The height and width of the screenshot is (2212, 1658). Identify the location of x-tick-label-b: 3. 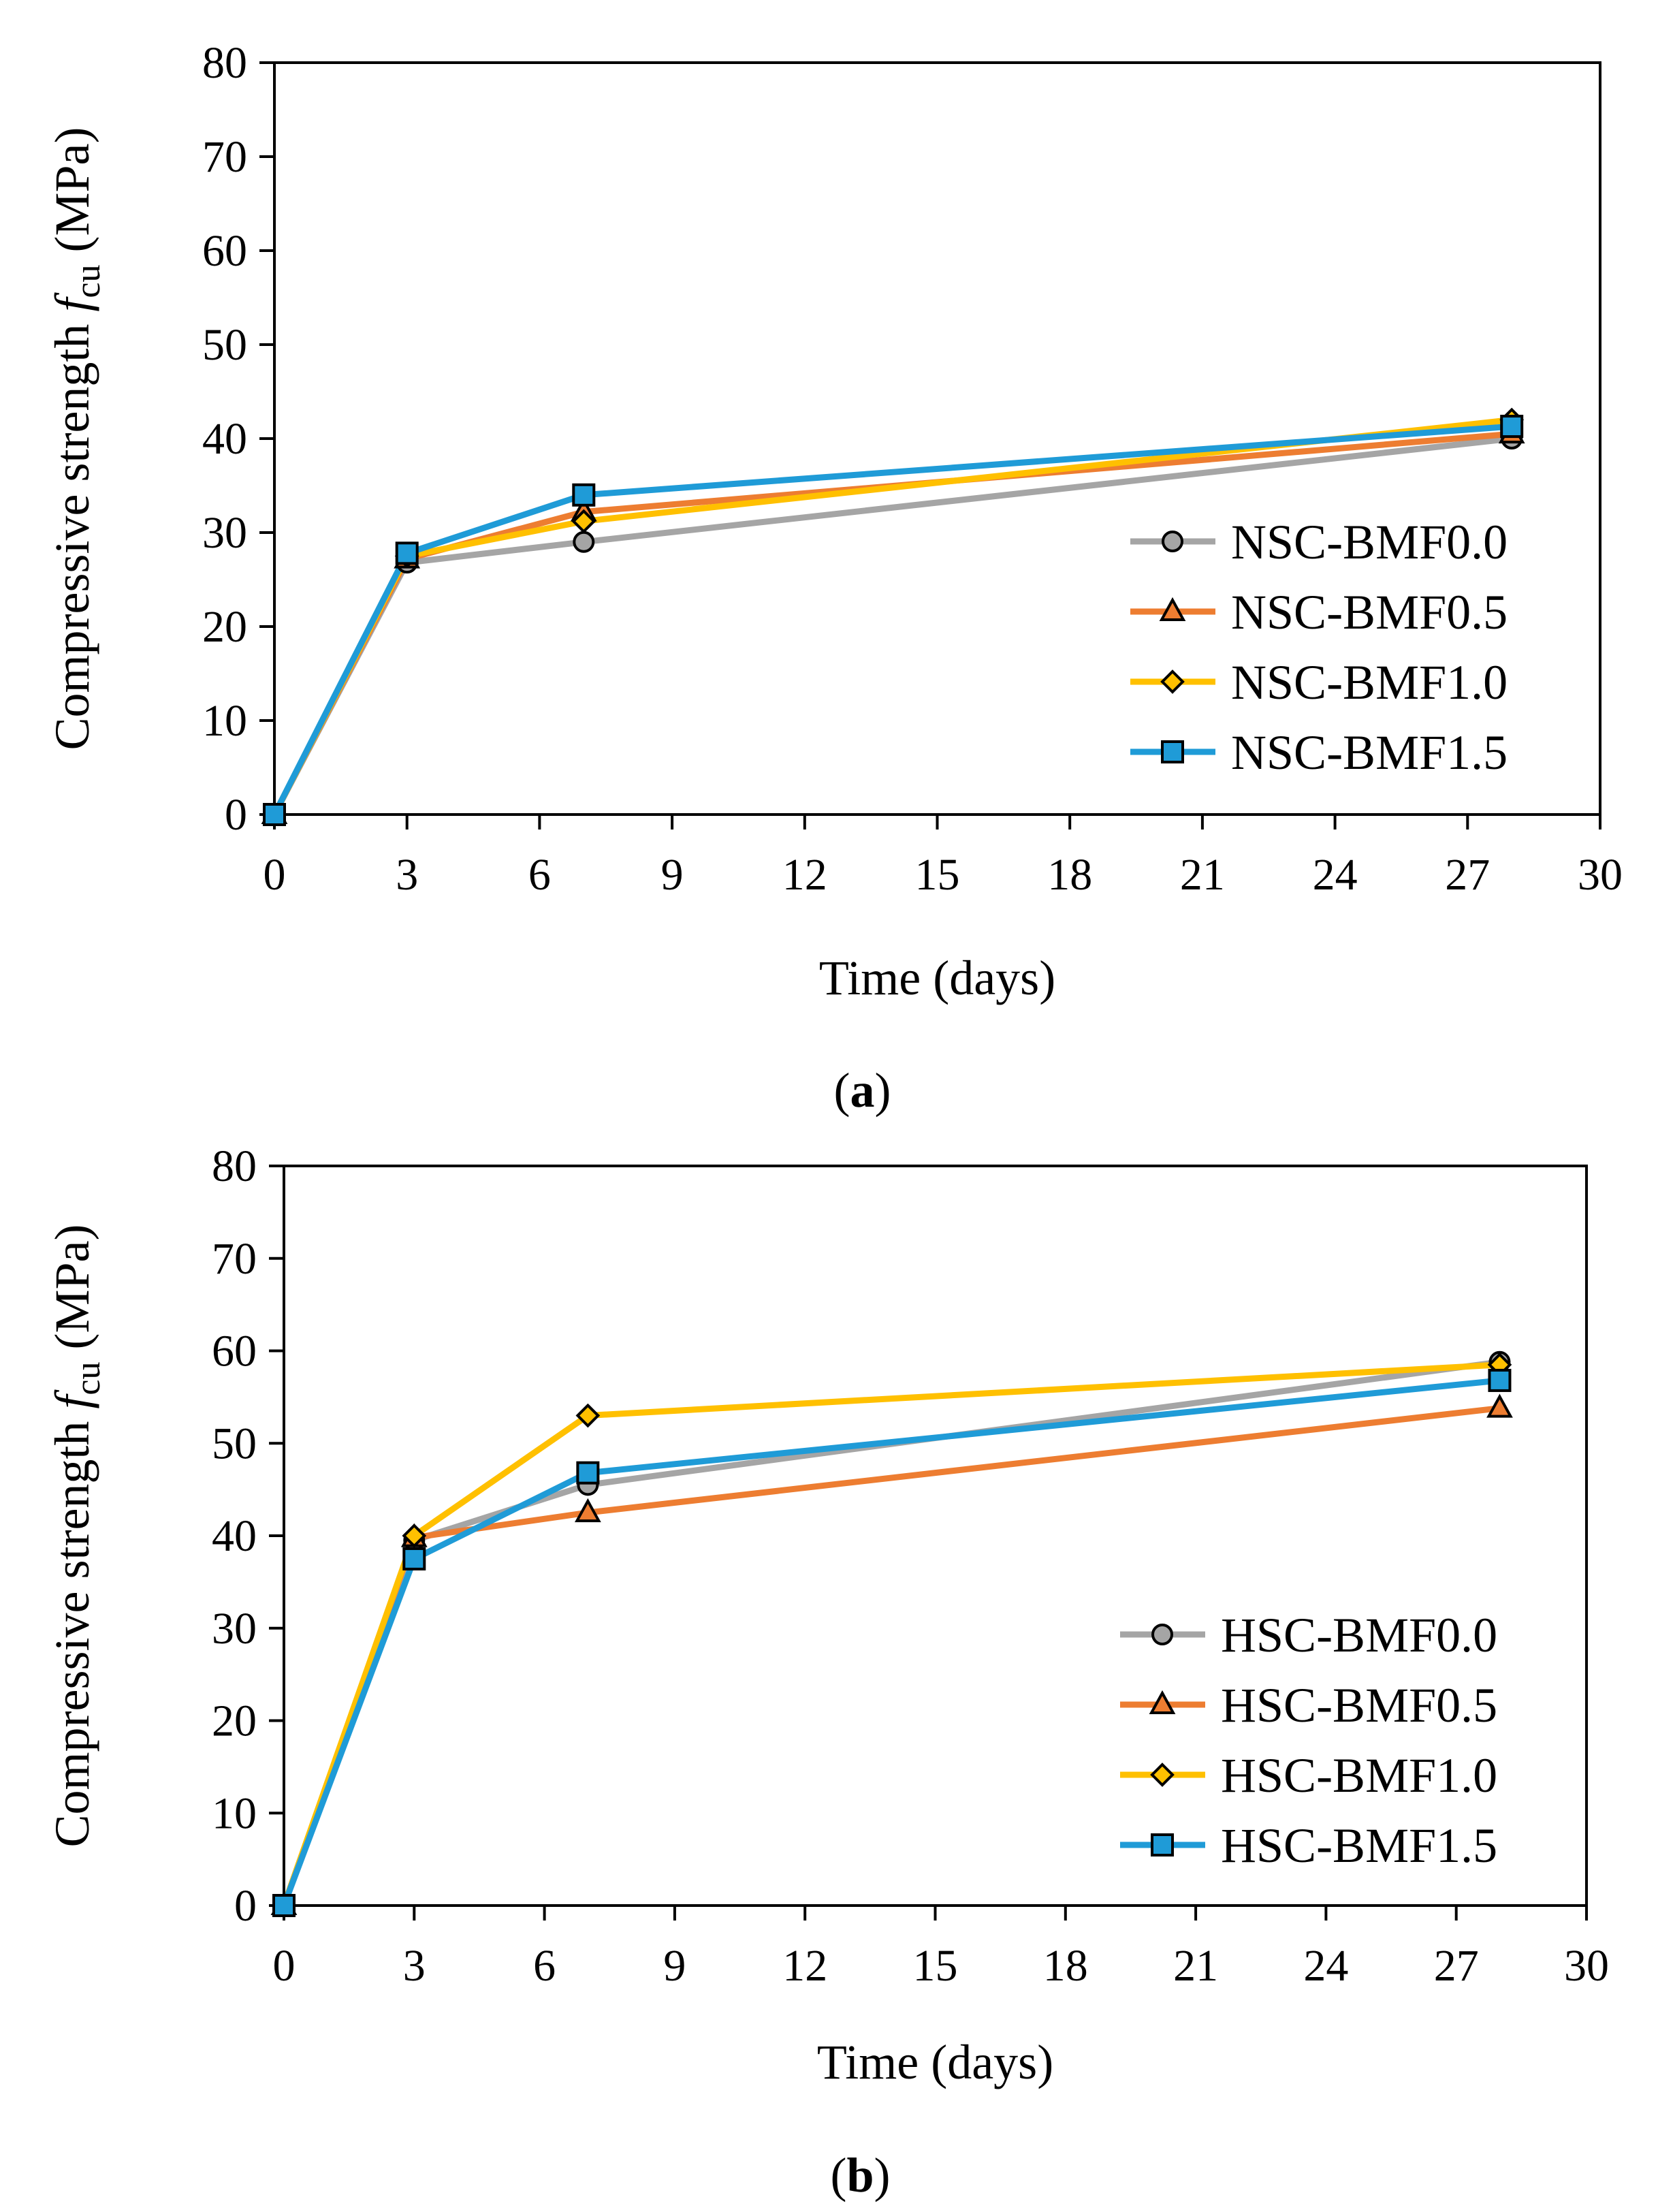
(414, 1966).